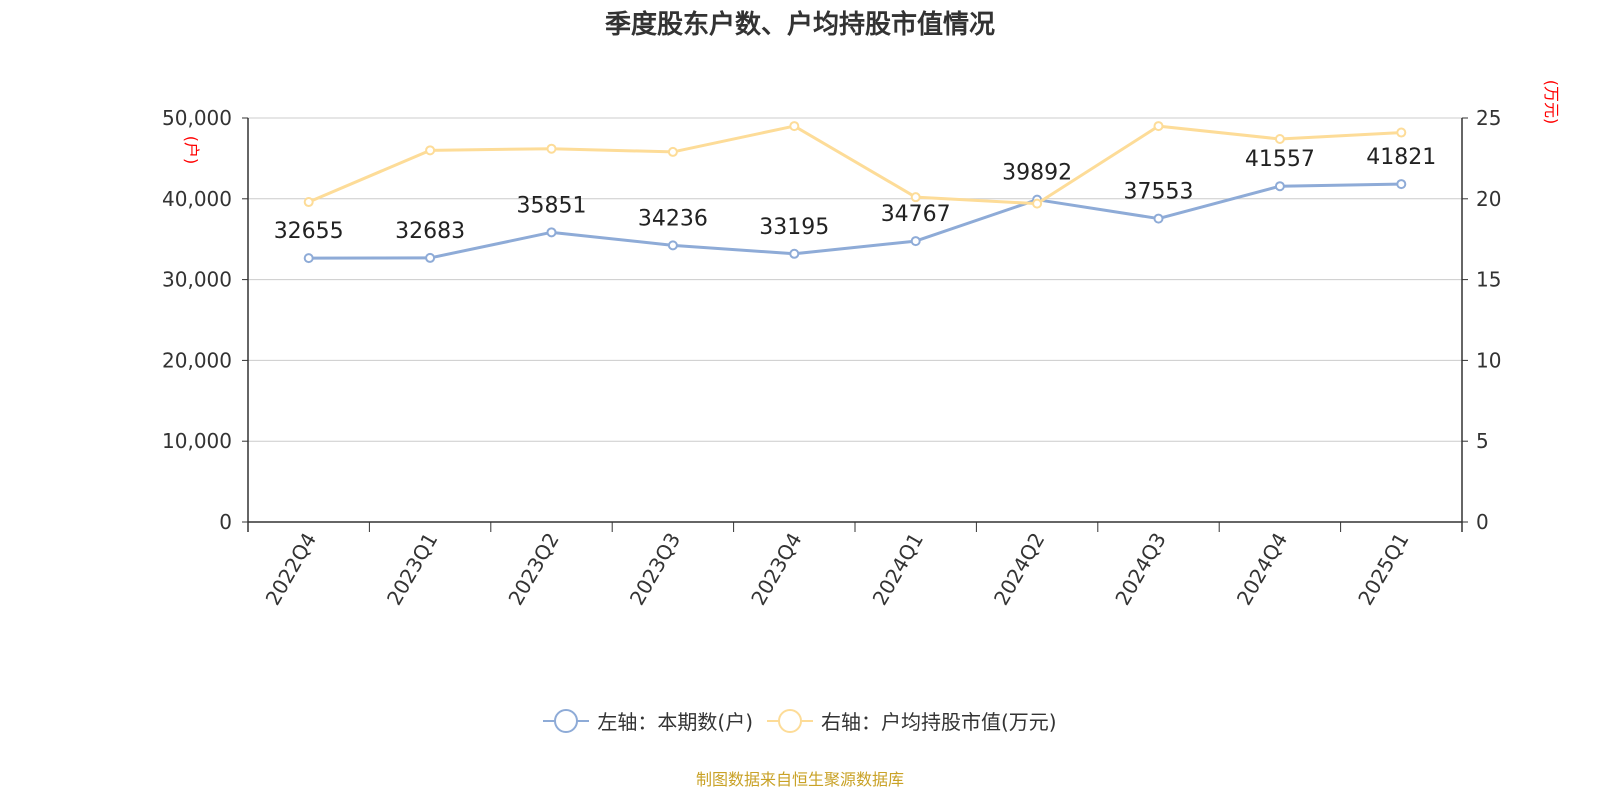 This screenshot has width=1600, height=800. I want to click on left-axis-tick-label: 40,000, so click(197, 199).